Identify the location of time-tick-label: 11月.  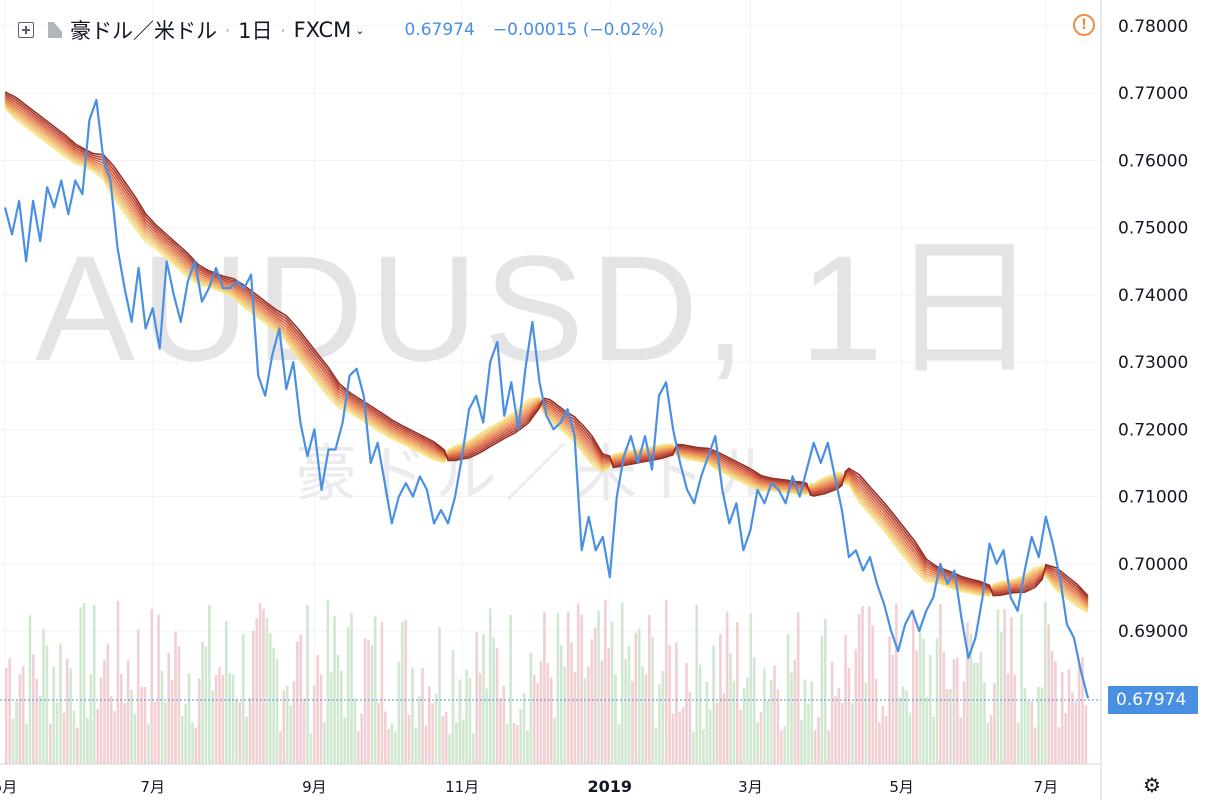
(462, 787).